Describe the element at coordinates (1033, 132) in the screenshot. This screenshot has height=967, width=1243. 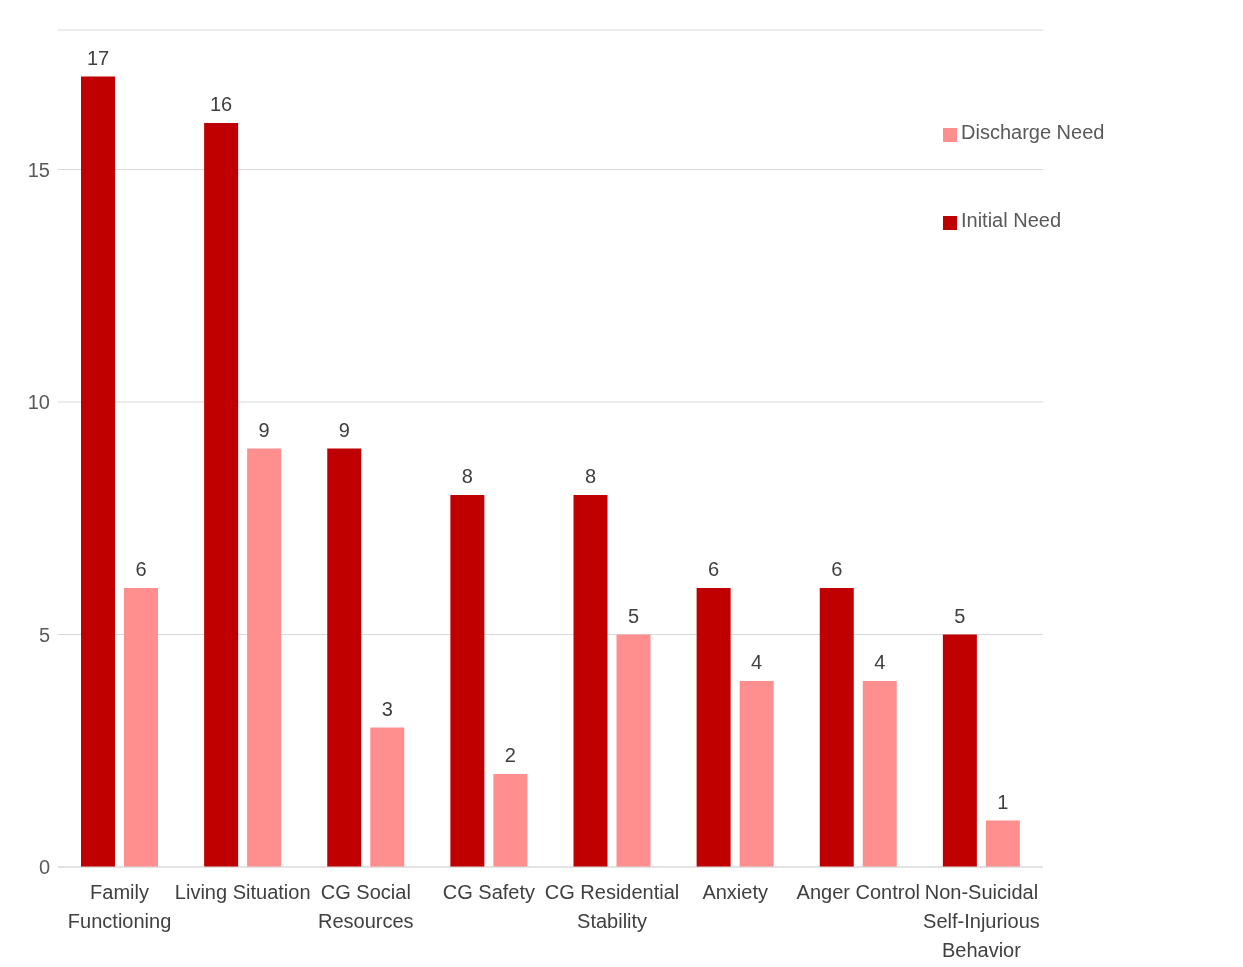
I see `legend-label: Discharge Need` at that location.